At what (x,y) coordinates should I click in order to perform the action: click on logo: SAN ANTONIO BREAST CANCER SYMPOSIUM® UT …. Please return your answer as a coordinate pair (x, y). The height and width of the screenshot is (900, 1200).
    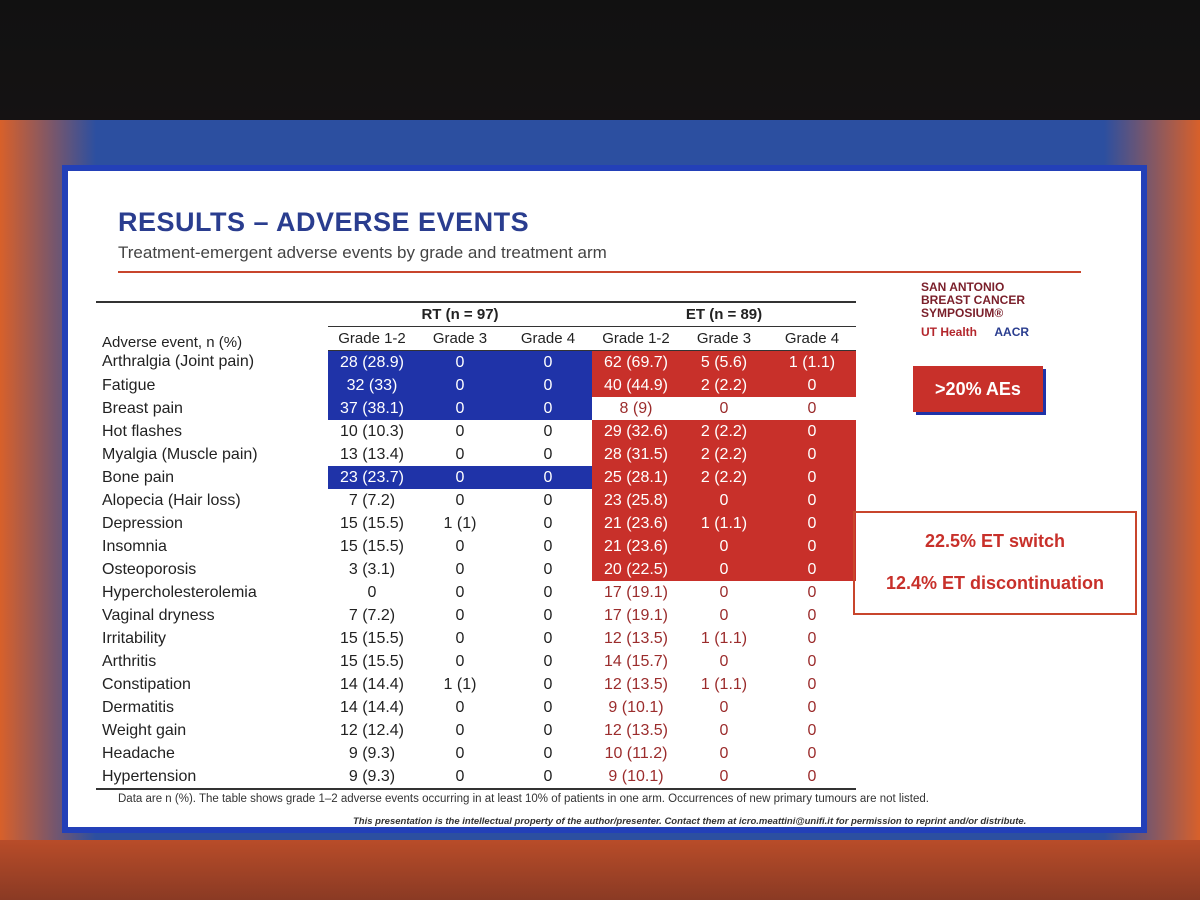
    Looking at the image, I should click on (996, 310).